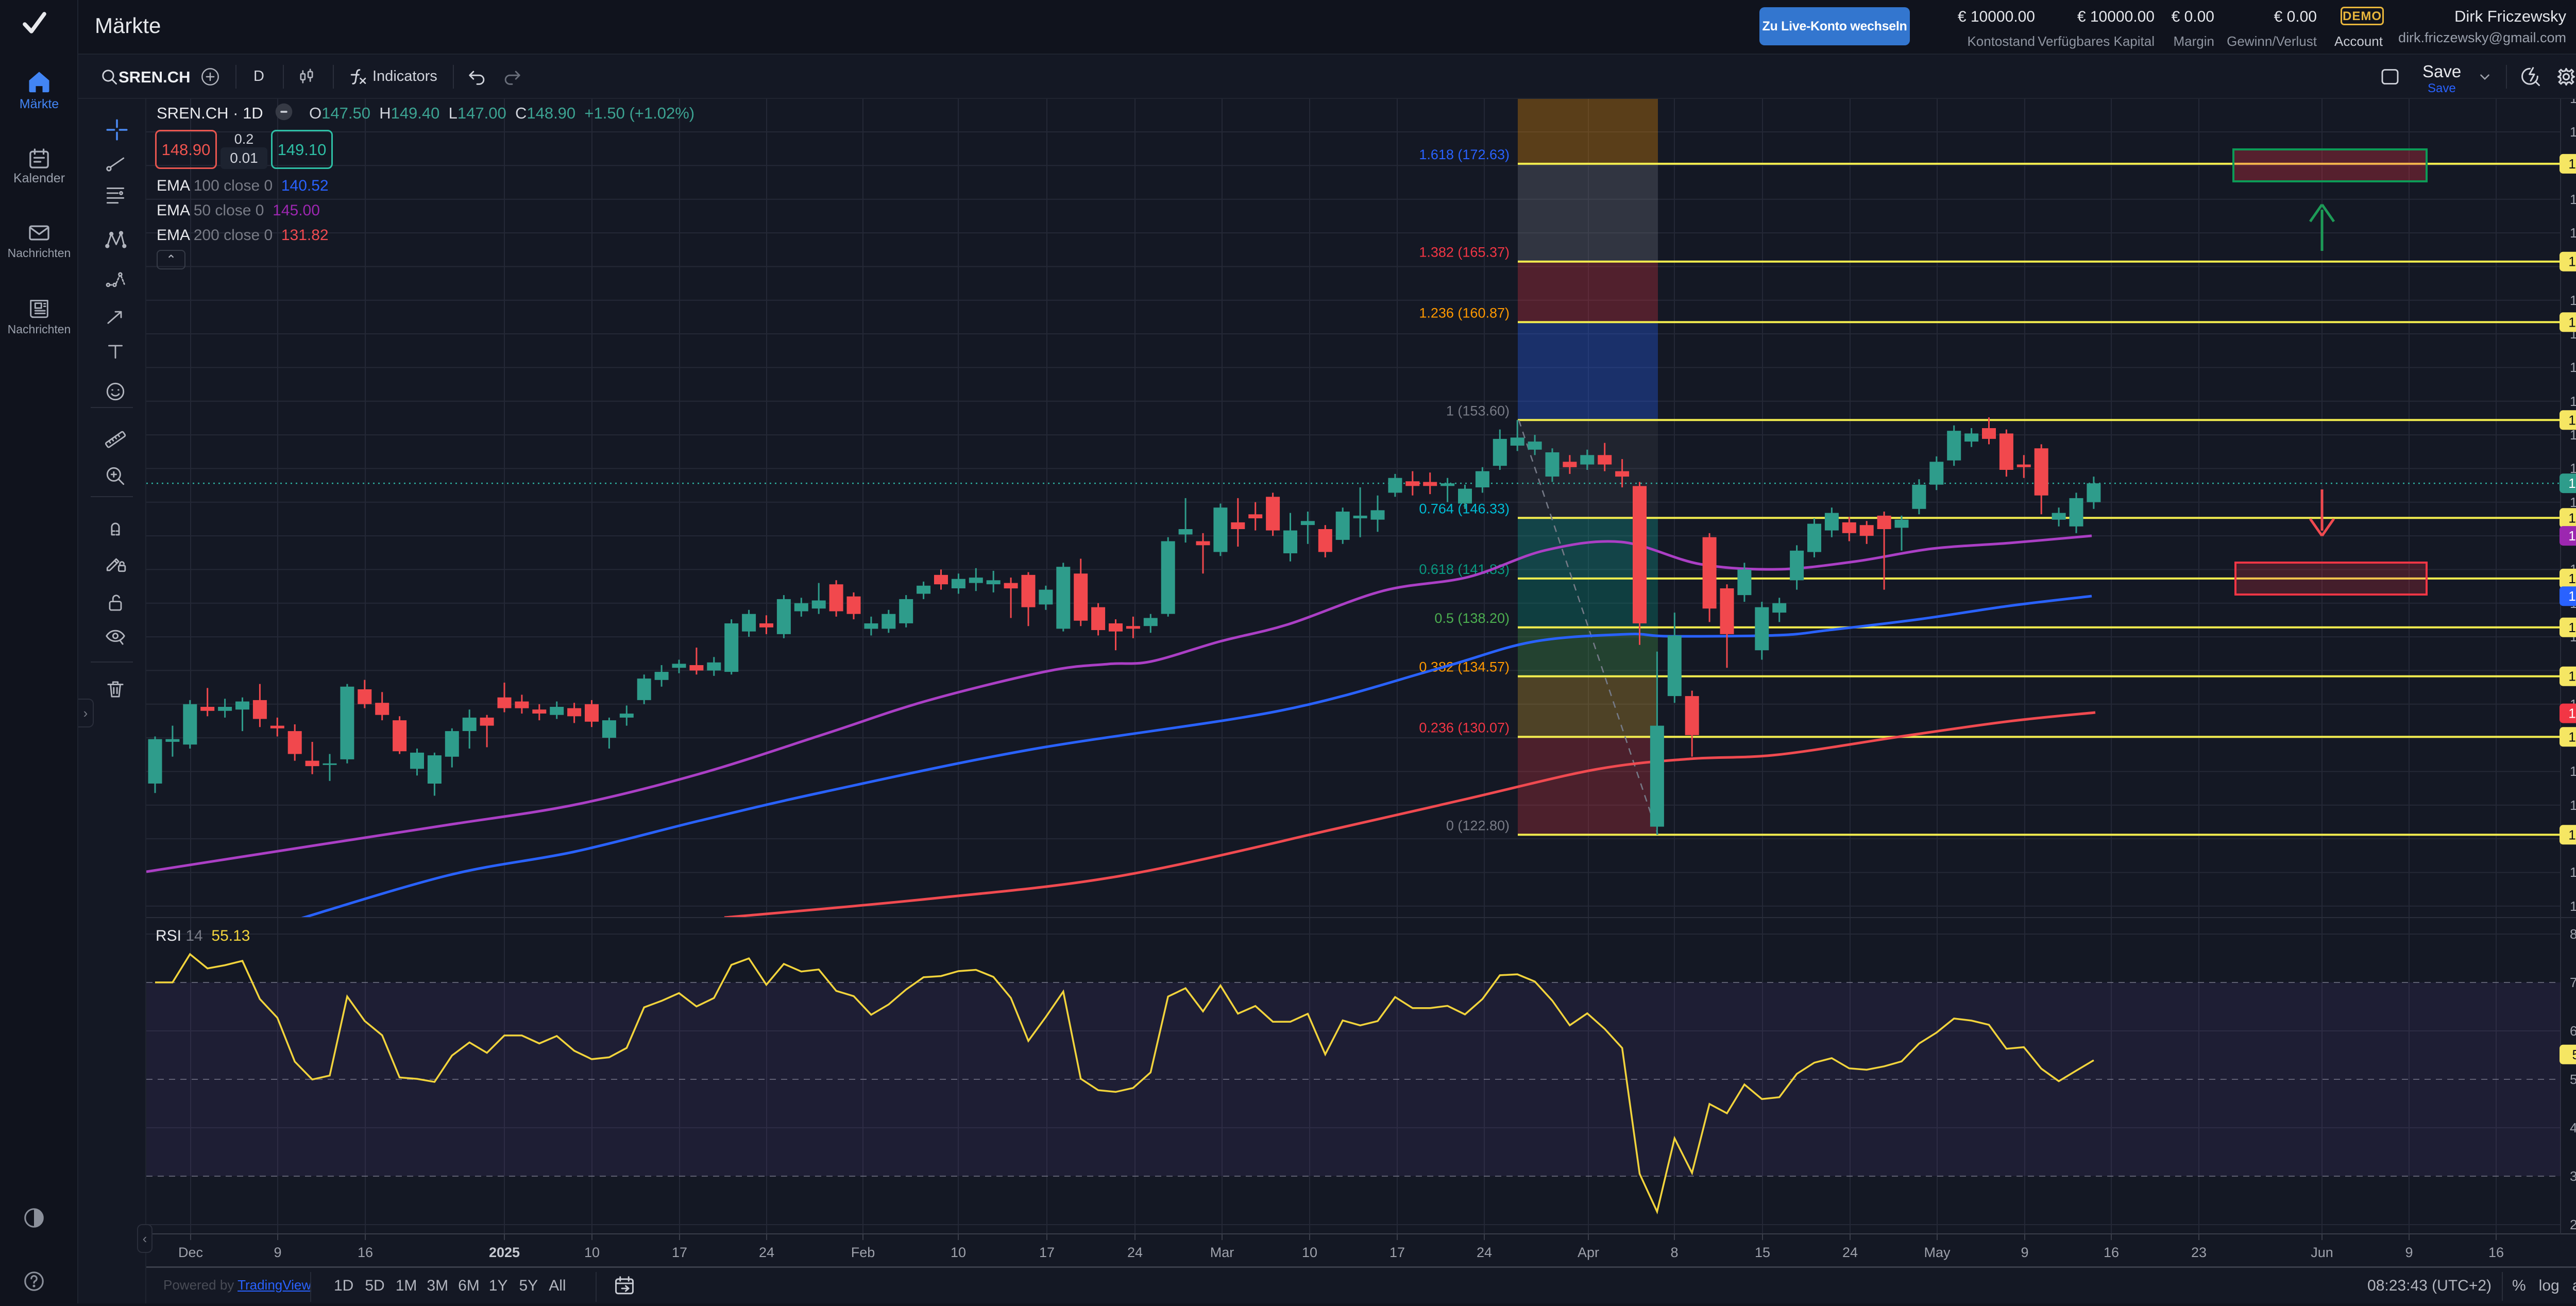 The image size is (2576, 1306). What do you see at coordinates (2572, 322) in the screenshot?
I see `svg-text: 160.87` at bounding box center [2572, 322].